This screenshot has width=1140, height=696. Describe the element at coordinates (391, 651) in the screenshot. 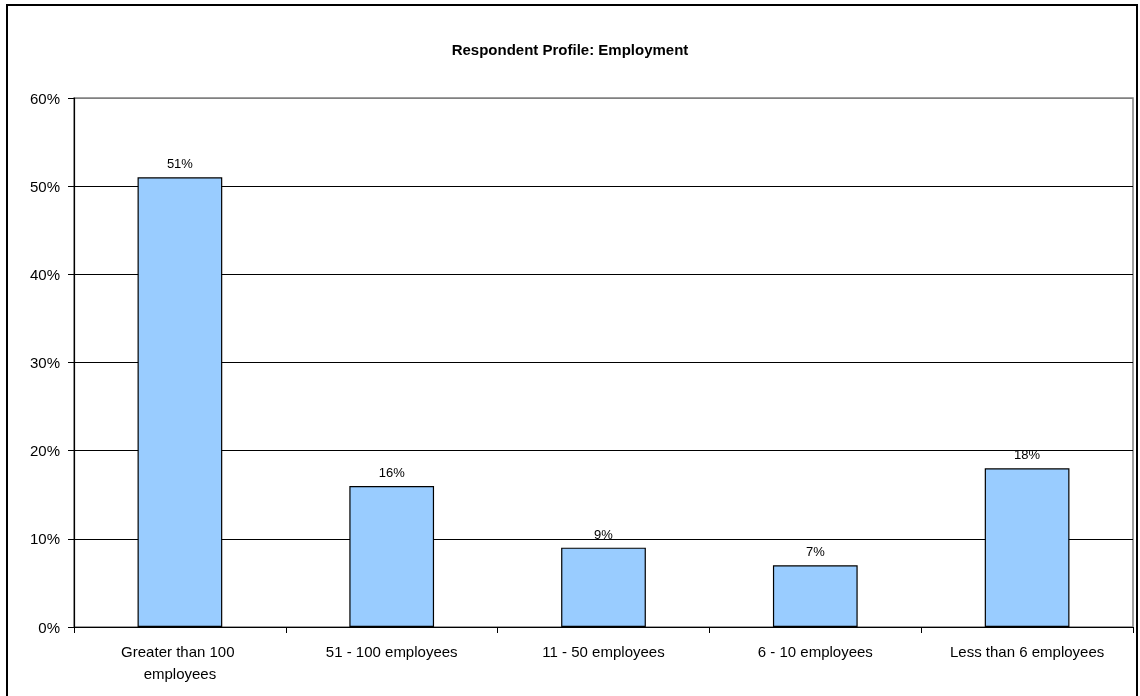

I see `x-tick-label: 51 - 100 employees` at that location.